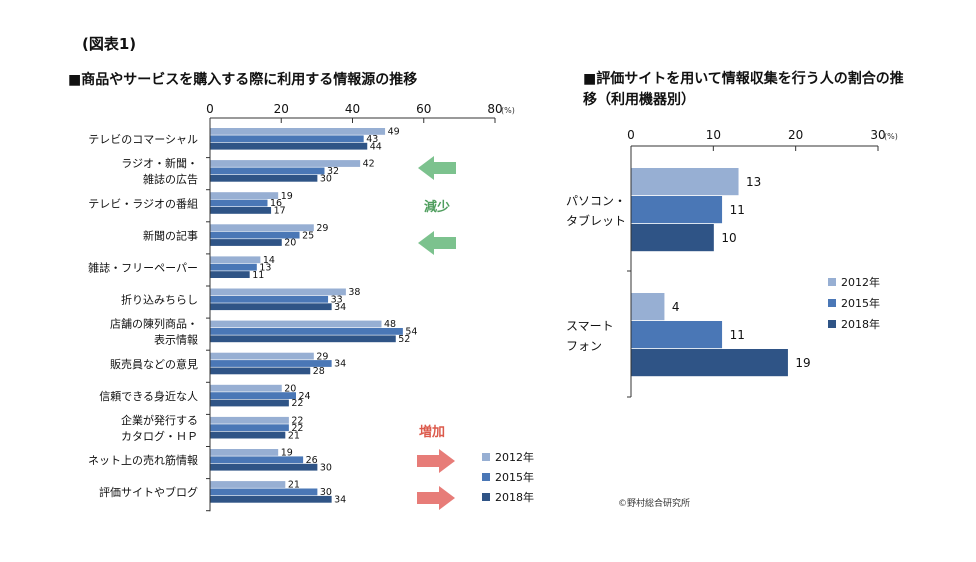 The width and height of the screenshot is (976, 562). What do you see at coordinates (269, 260) in the screenshot?
I see `data-label: 14` at bounding box center [269, 260].